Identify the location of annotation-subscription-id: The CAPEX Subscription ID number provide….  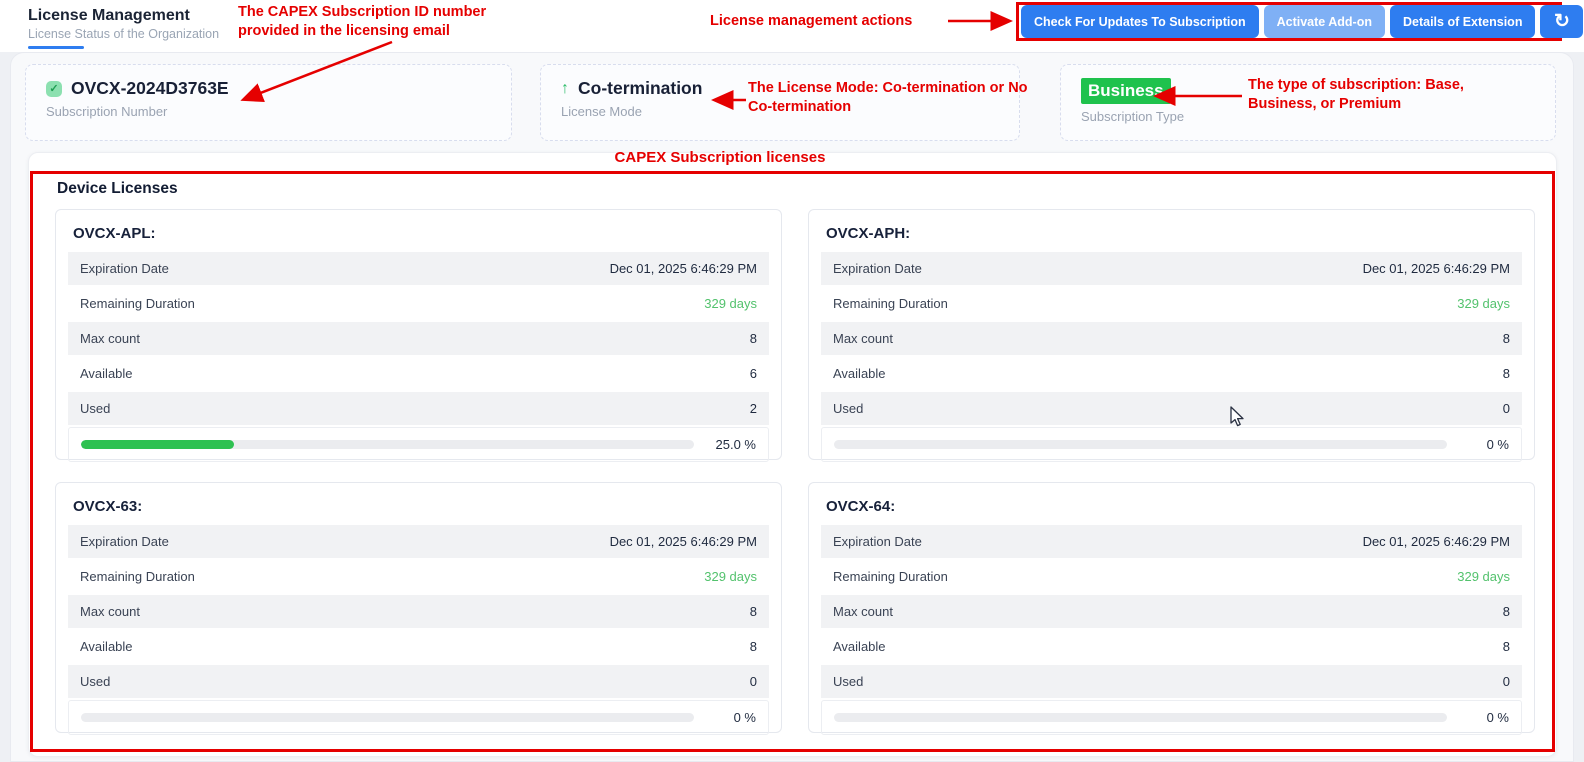
(362, 21).